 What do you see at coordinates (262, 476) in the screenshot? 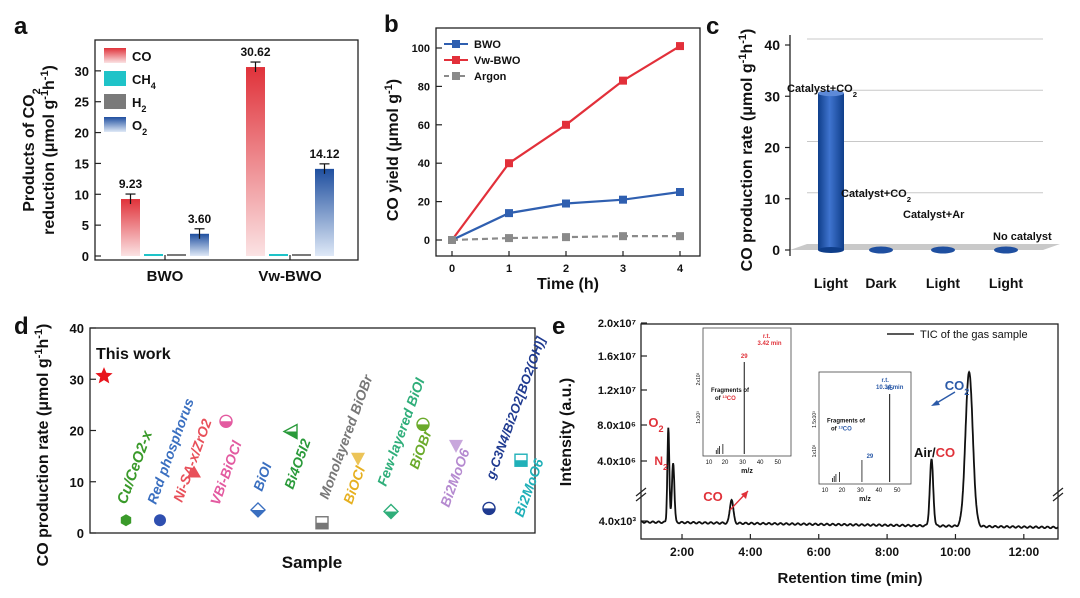
I see `d-point-label: BiOI` at bounding box center [262, 476].